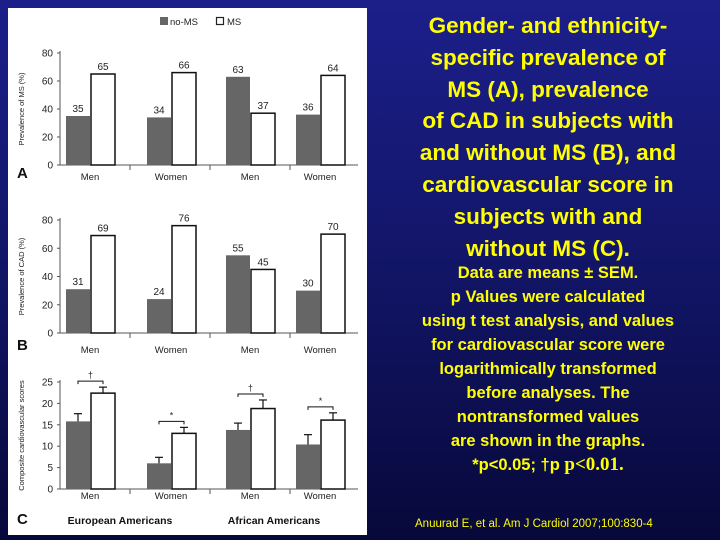  Describe the element at coordinates (548, 273) in the screenshot. I see `note-line: Data are means ± SEM.` at that location.